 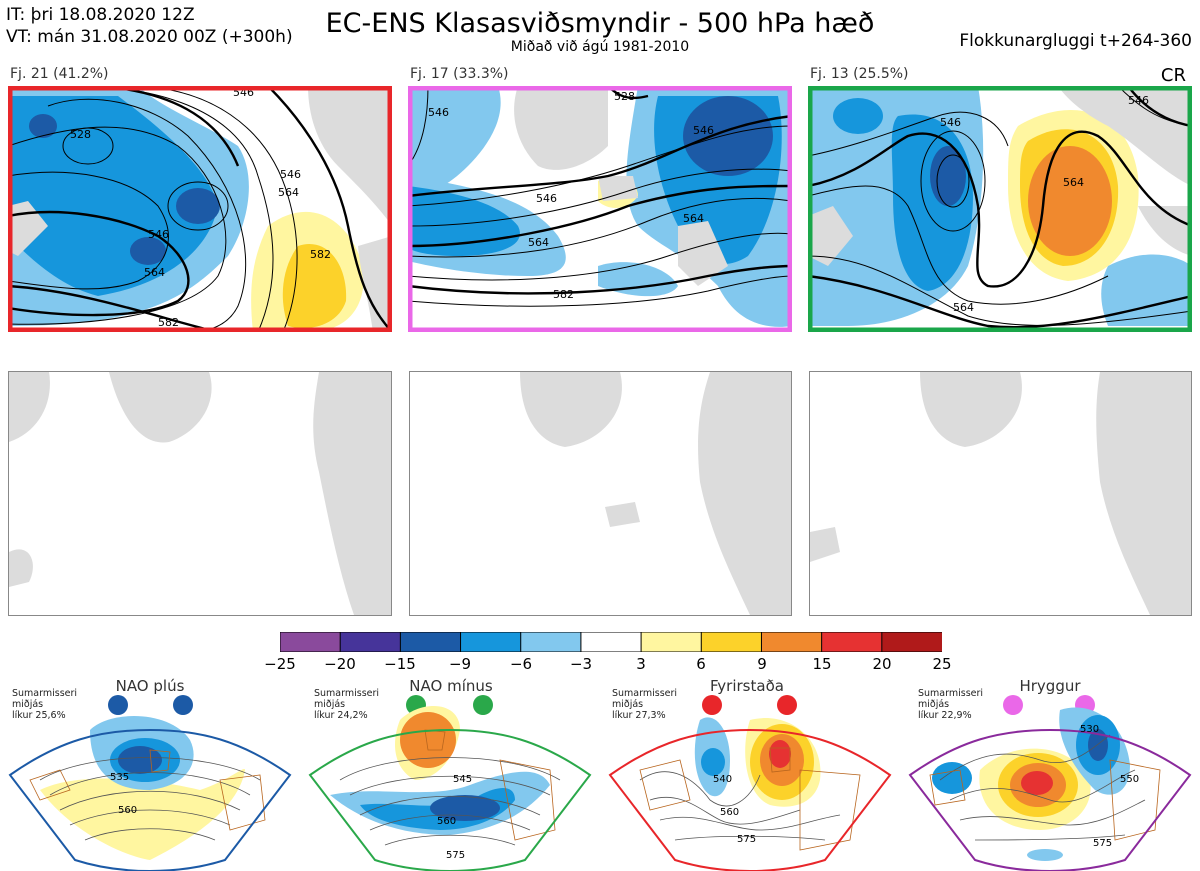 I want to click on contour-label: 540, so click(x=722, y=779).